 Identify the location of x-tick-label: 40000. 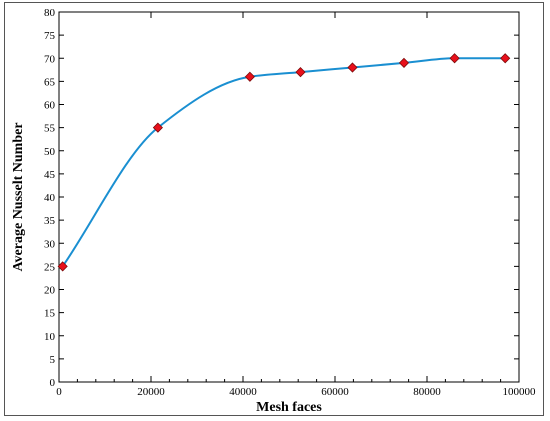
(243, 392).